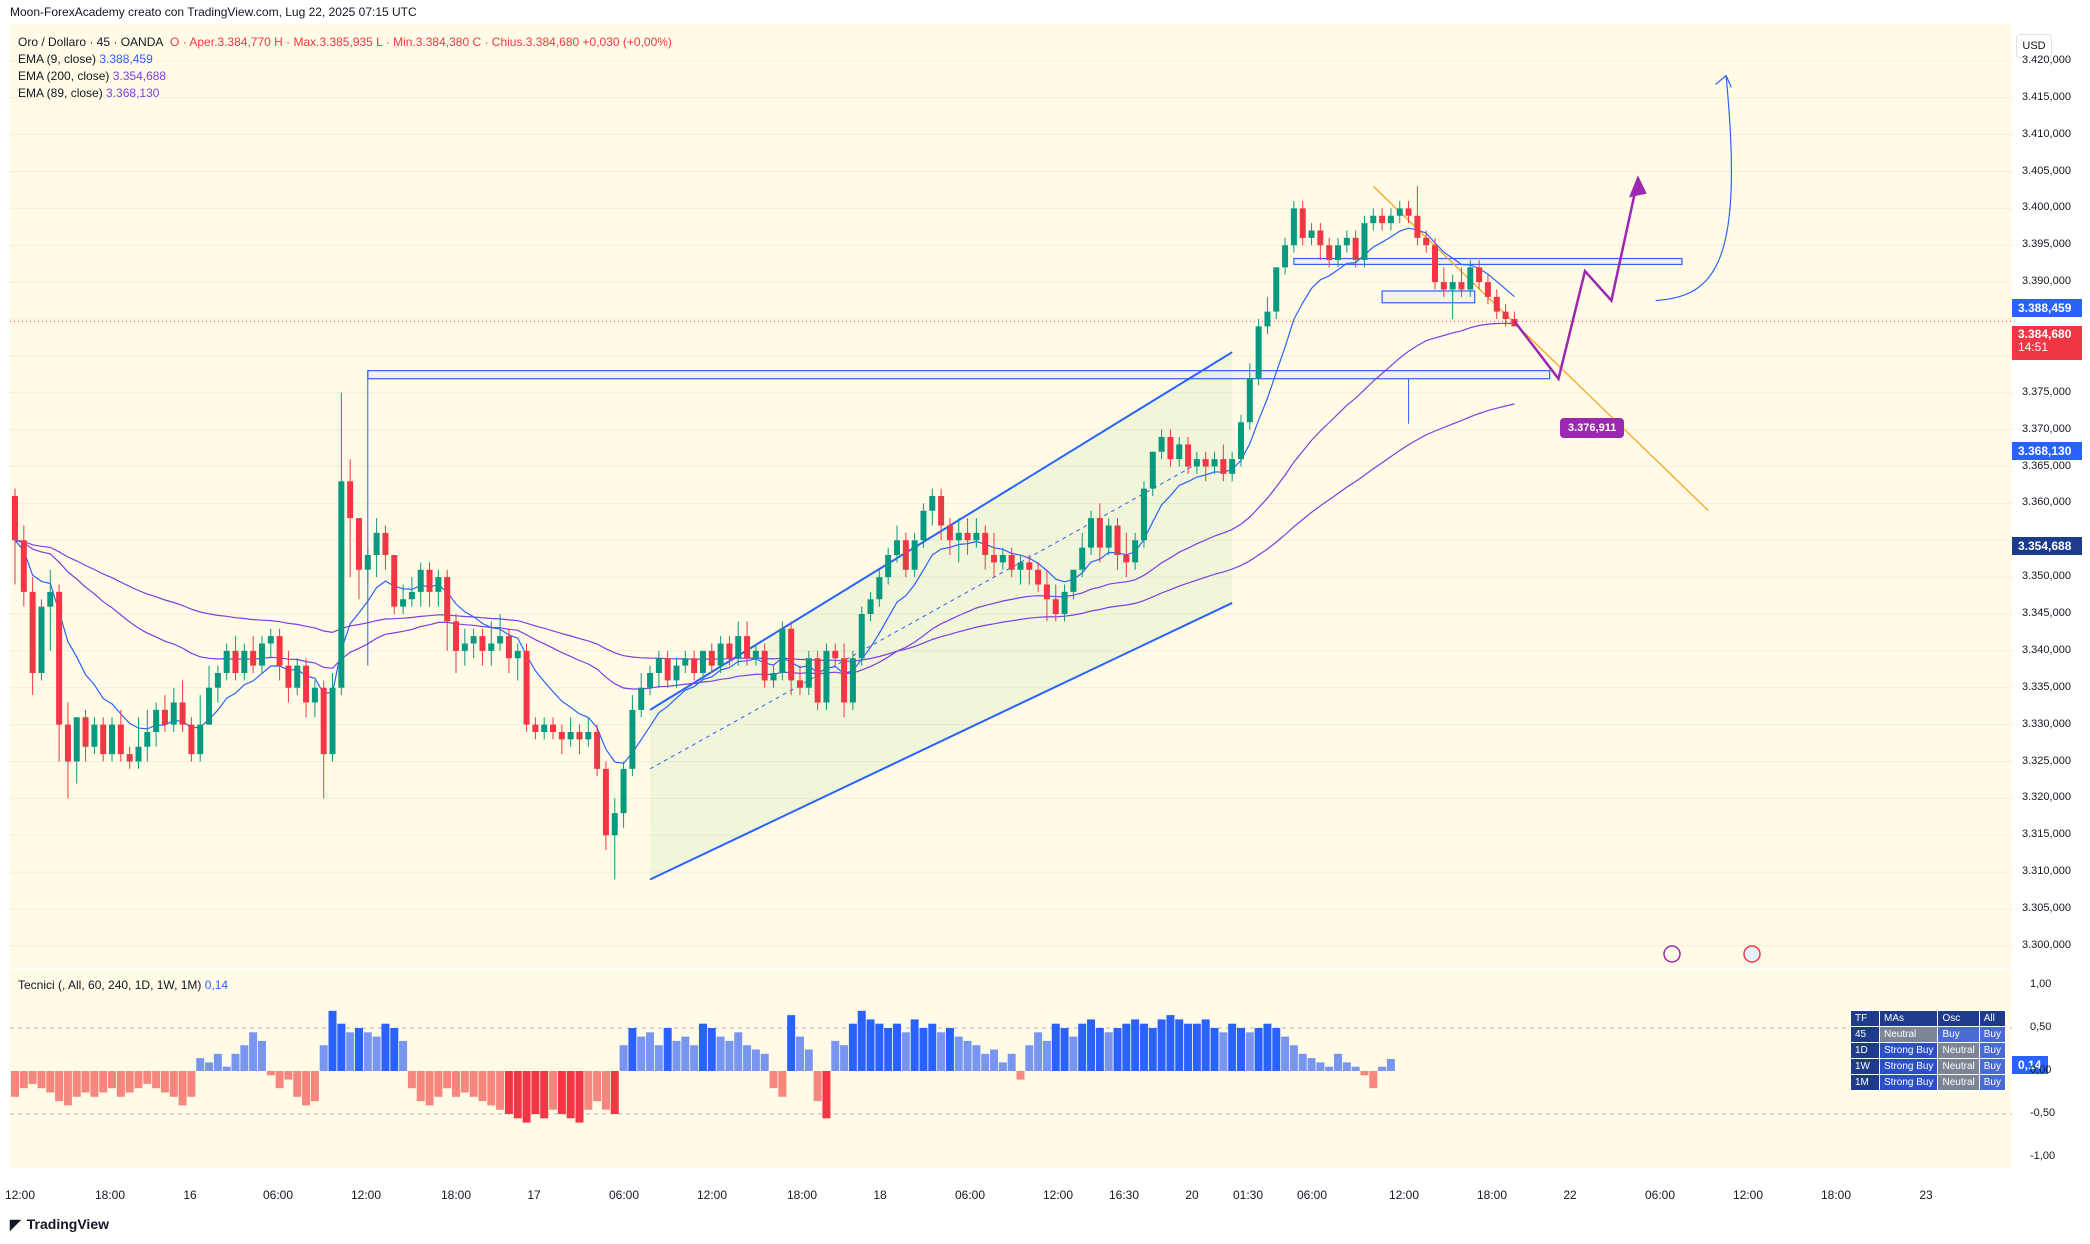  Describe the element at coordinates (2034, 46) in the screenshot. I see `currency-button: USD` at that location.